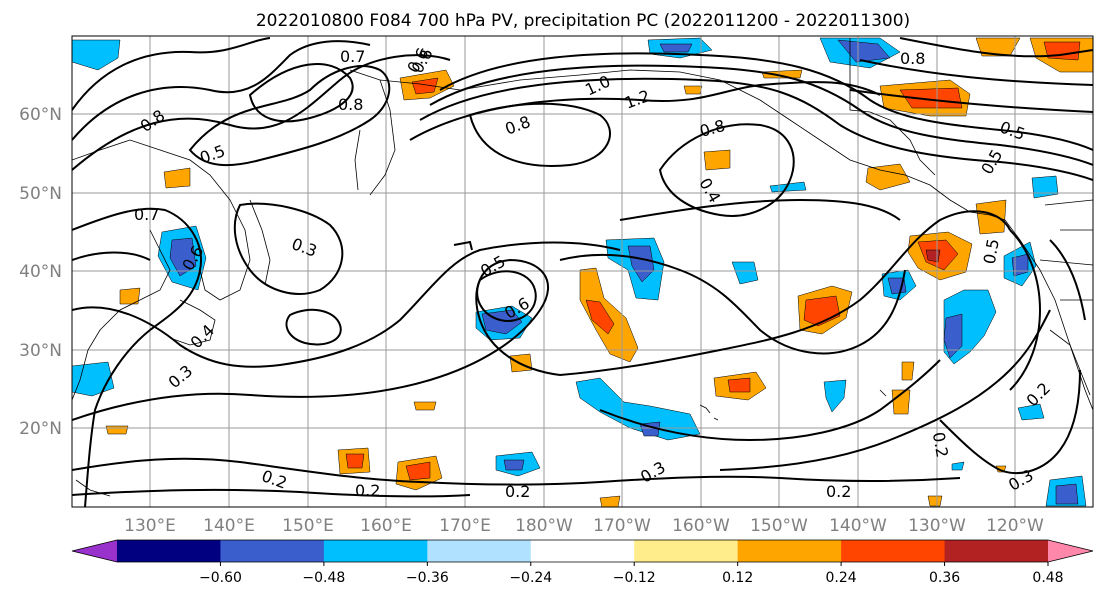 This screenshot has width=1105, height=601. I want to click on colorbar-tick-label: −0.48, so click(323, 578).